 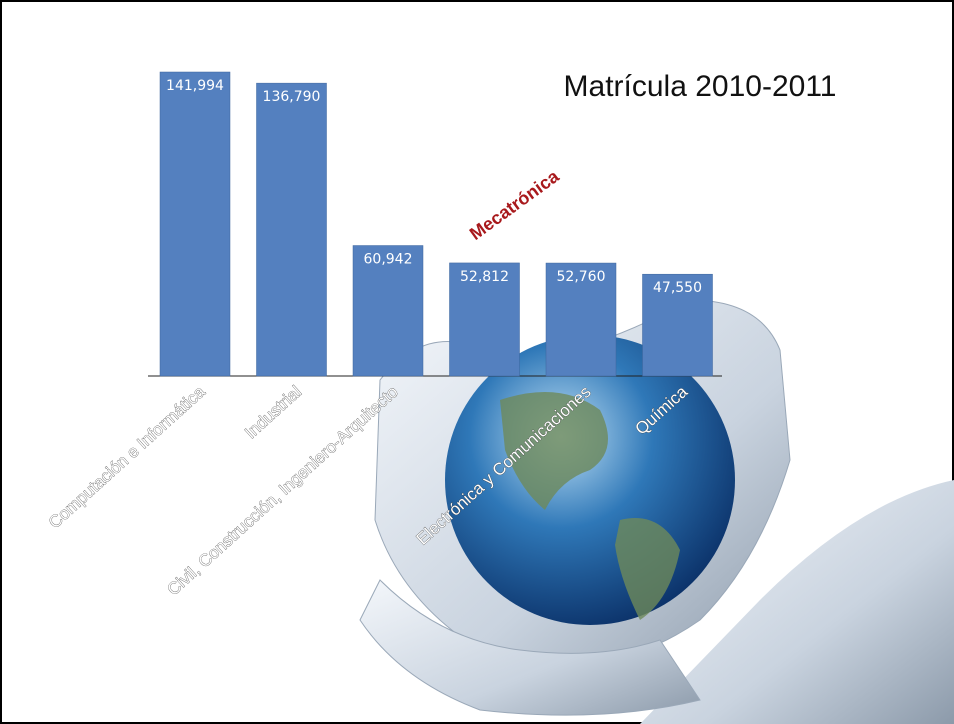 I want to click on value-label: 47,550, so click(x=677, y=288).